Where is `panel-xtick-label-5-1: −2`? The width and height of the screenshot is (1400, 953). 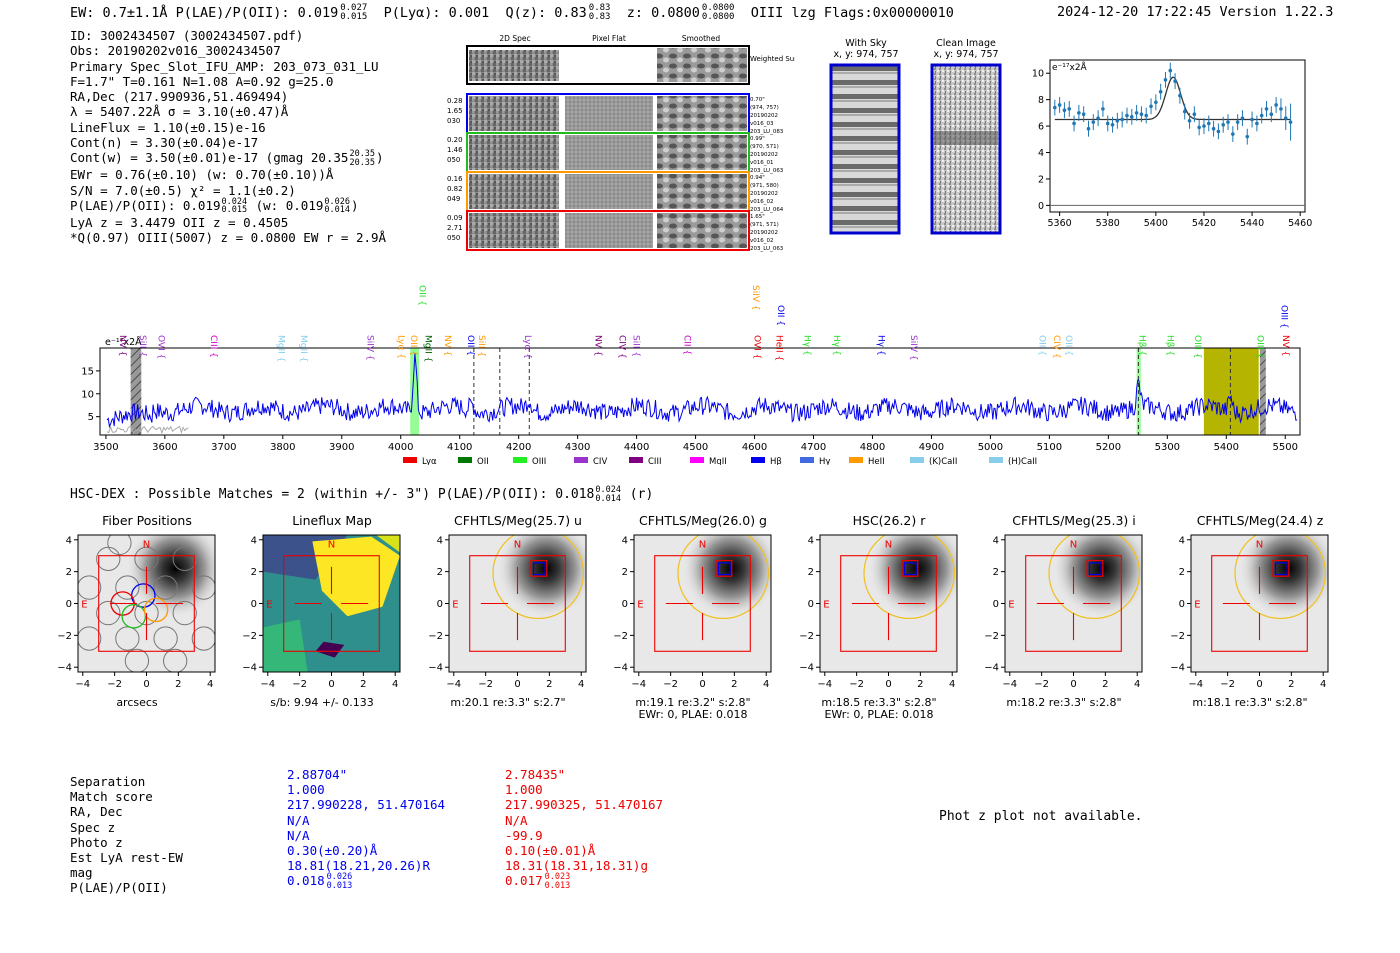 panel-xtick-label-5-1: −2 is located at coordinates (1041, 684).